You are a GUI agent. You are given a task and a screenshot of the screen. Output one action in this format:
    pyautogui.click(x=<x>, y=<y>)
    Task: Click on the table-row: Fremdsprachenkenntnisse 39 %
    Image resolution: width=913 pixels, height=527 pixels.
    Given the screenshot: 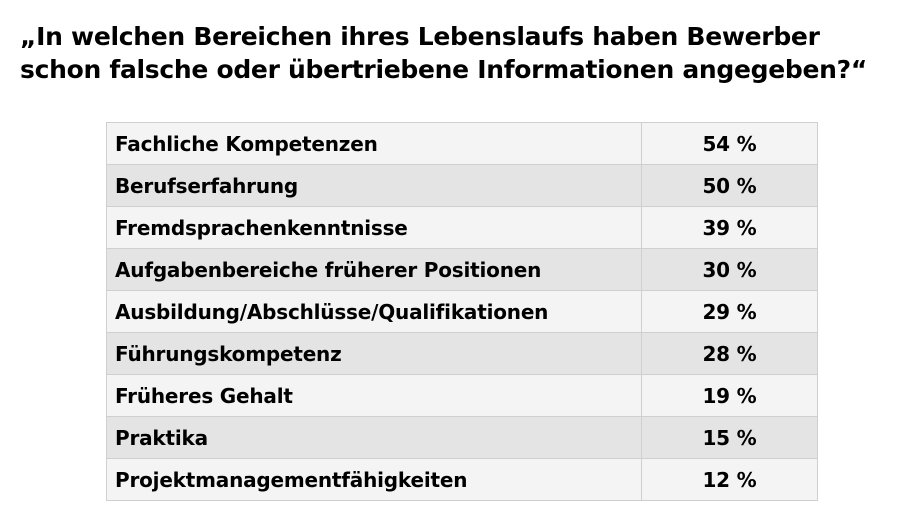 What is the action you would take?
    pyautogui.click(x=462, y=227)
    